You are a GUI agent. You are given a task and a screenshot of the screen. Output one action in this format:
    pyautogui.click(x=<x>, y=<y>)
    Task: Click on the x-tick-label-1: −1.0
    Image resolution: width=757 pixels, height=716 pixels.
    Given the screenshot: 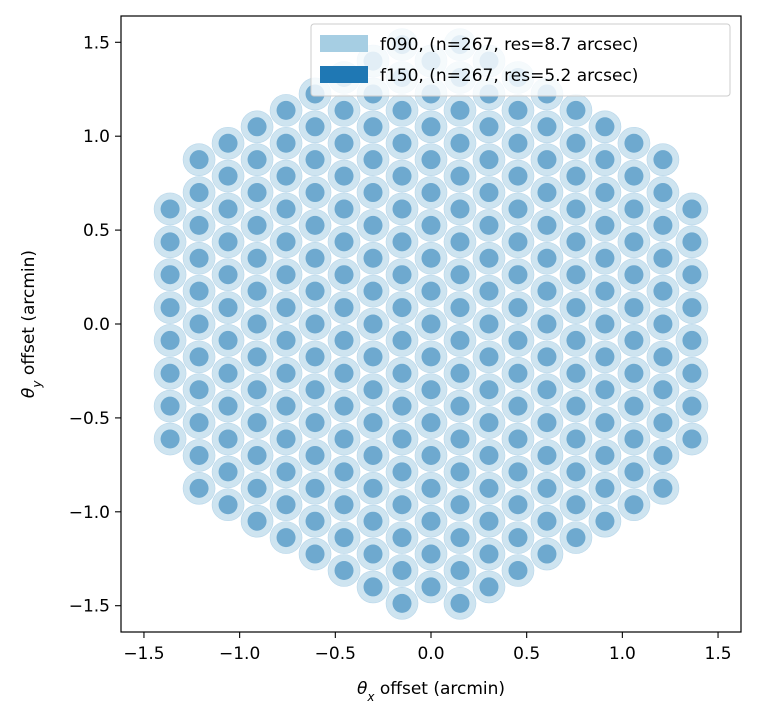 What is the action you would take?
    pyautogui.click(x=239, y=654)
    